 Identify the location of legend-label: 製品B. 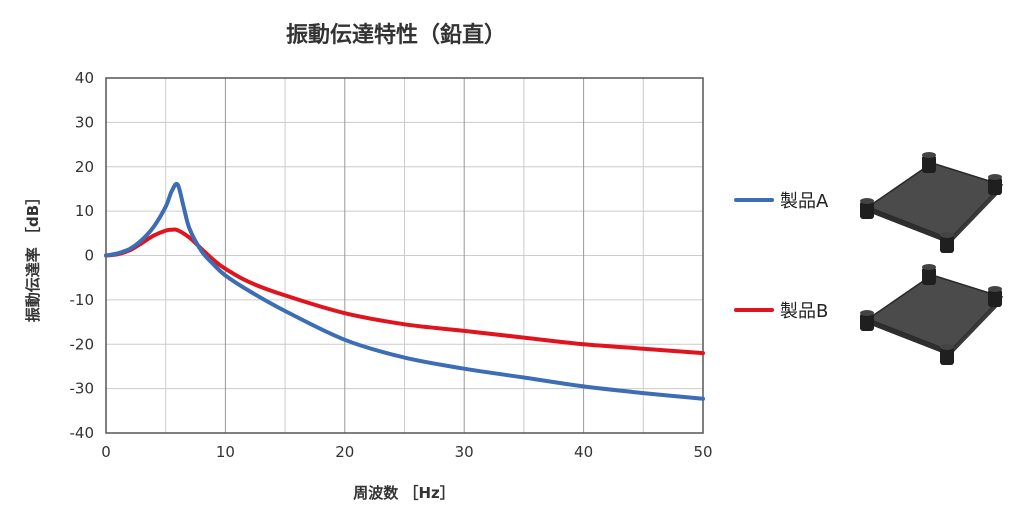
(804, 311).